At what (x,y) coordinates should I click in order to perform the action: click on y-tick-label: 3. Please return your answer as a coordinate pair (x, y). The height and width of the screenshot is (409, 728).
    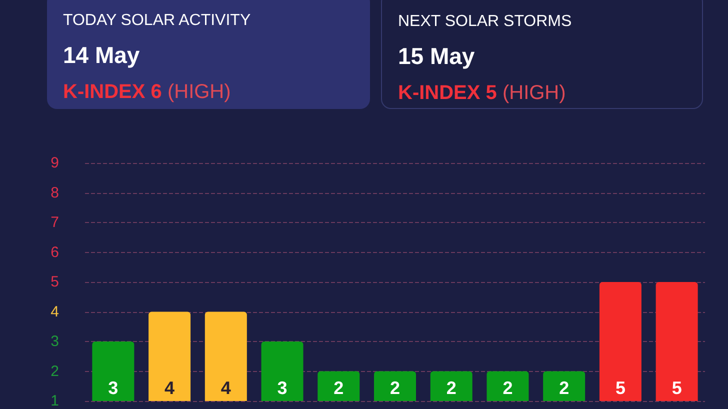
    Looking at the image, I should click on (54, 341).